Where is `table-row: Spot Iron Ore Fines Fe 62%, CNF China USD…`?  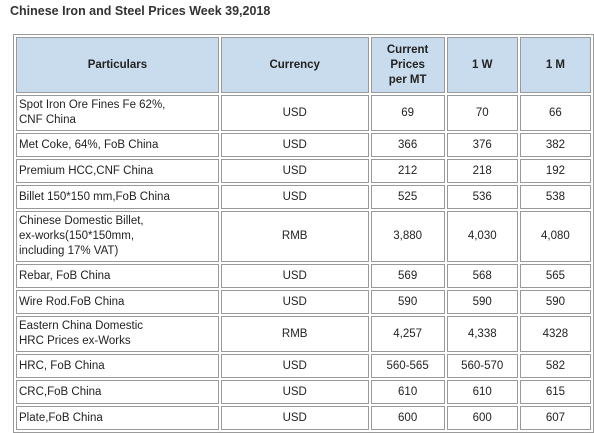
table-row: Spot Iron Ore Fines Fe 62%, CNF China USD… is located at coordinates (303, 113).